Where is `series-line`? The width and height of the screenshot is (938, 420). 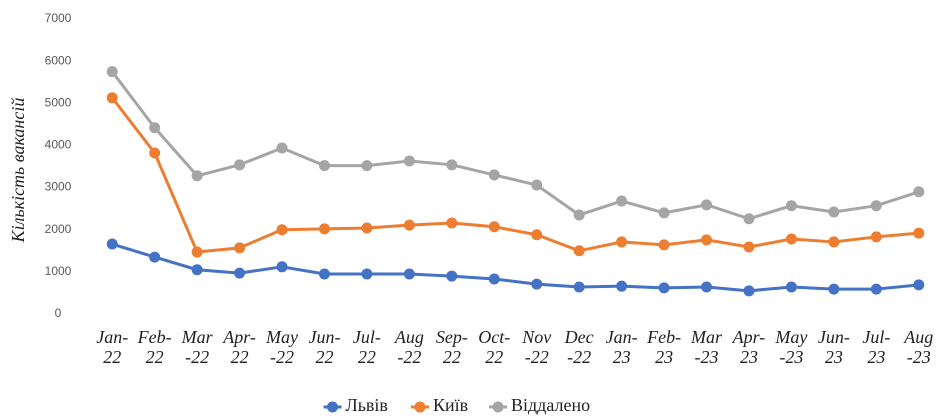 series-line is located at coordinates (515, 267).